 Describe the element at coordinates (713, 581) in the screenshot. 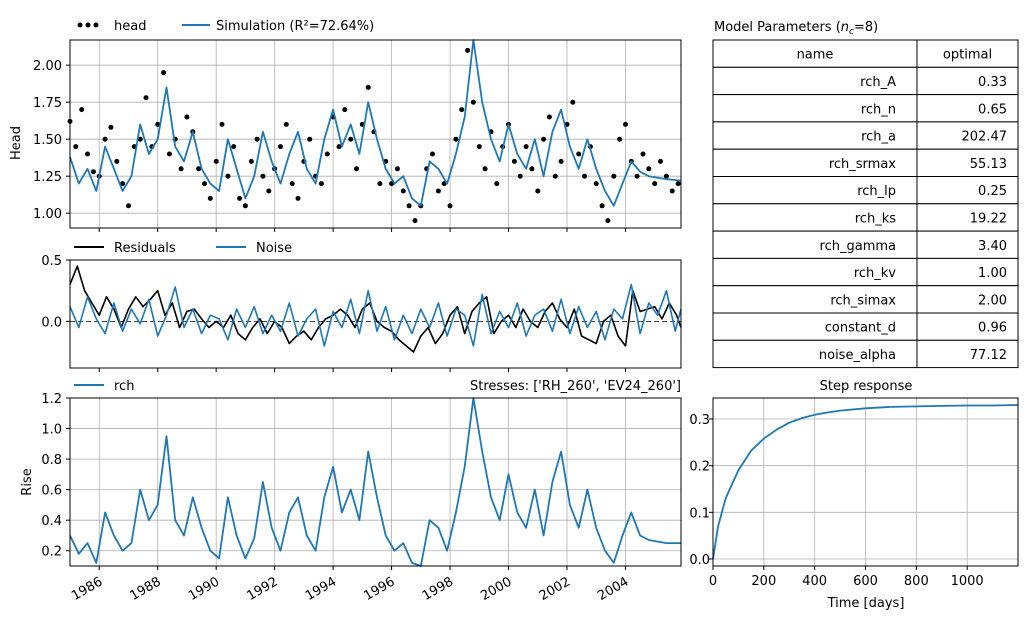

I see `step-xtick-label: 0` at that location.